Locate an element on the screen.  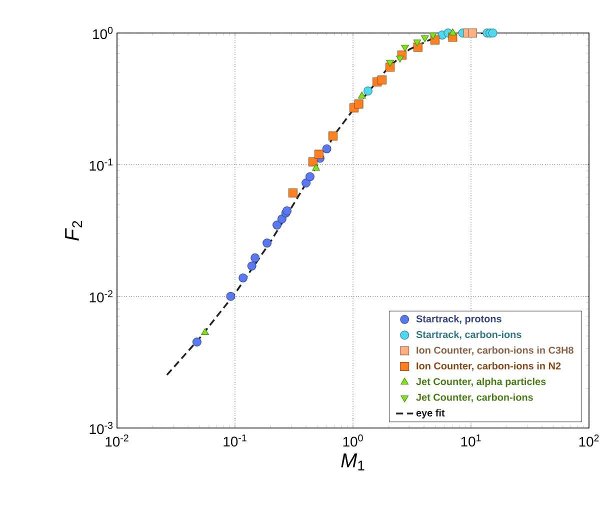
x-tick-label: 10$^{2}$ is located at coordinates (589, 440).